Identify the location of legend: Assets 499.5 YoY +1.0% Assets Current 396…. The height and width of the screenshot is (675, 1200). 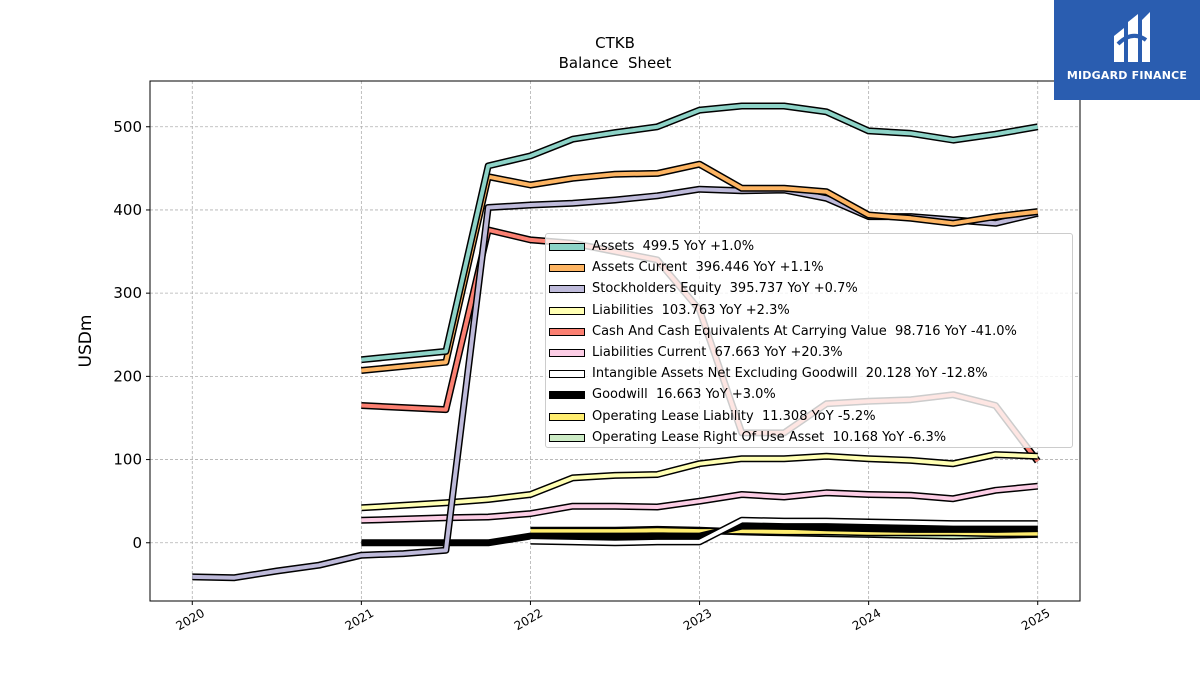
(809, 340).